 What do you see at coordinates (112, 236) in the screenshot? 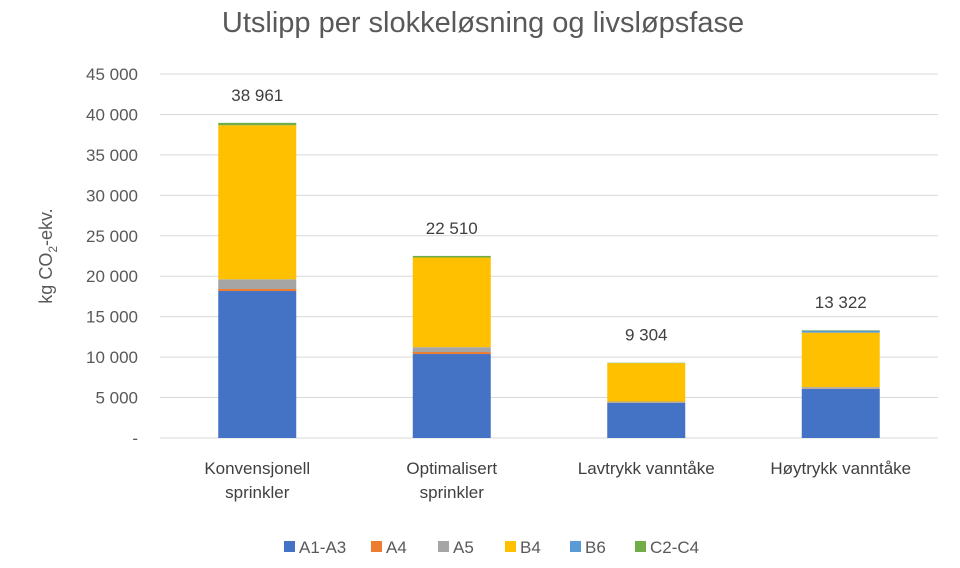
I see `y-tick-label: 25 000` at bounding box center [112, 236].